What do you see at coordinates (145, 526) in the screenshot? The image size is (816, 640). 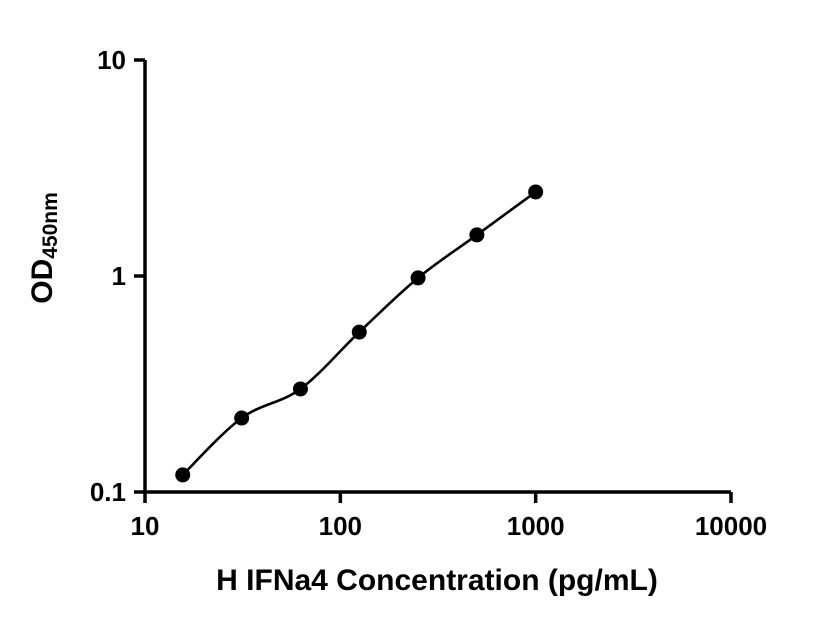 I see `x-tick-label: 10` at bounding box center [145, 526].